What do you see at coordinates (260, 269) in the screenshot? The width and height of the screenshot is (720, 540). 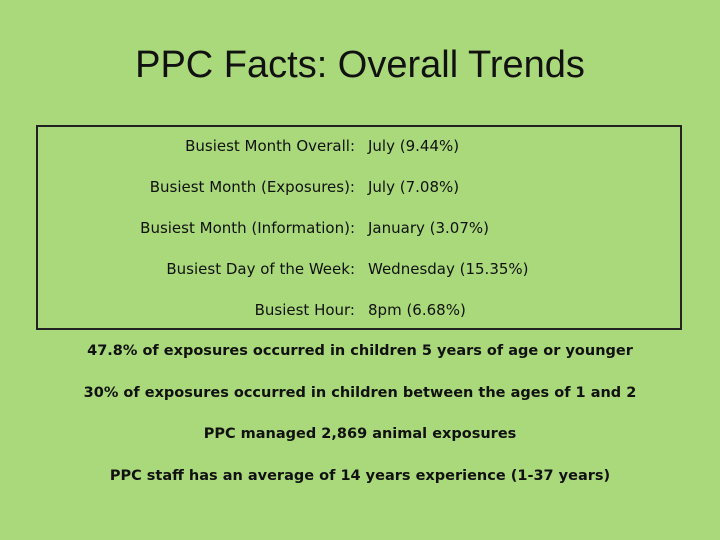 I see `row-label: Busiest Day of the Week:` at bounding box center [260, 269].